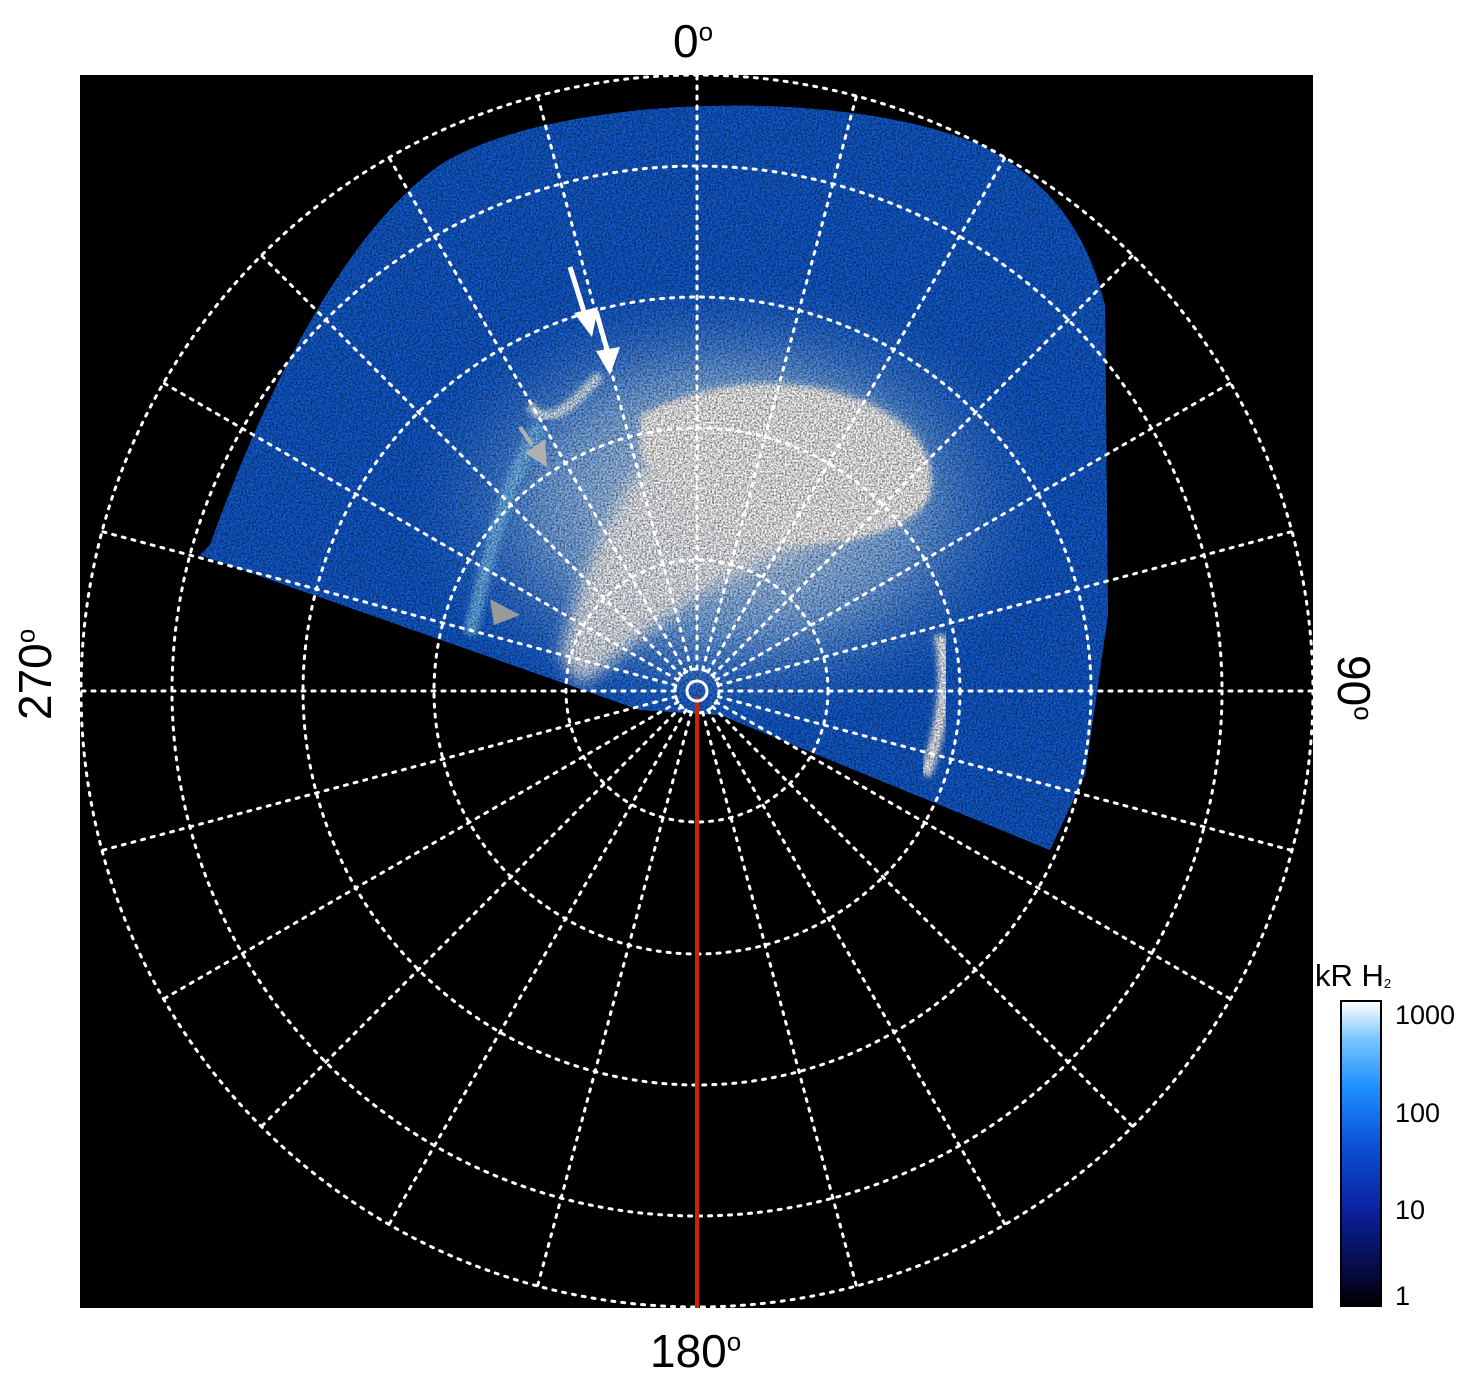  Describe the element at coordinates (1354, 688) in the screenshot. I see `azimuth-label-90: 90o` at that location.